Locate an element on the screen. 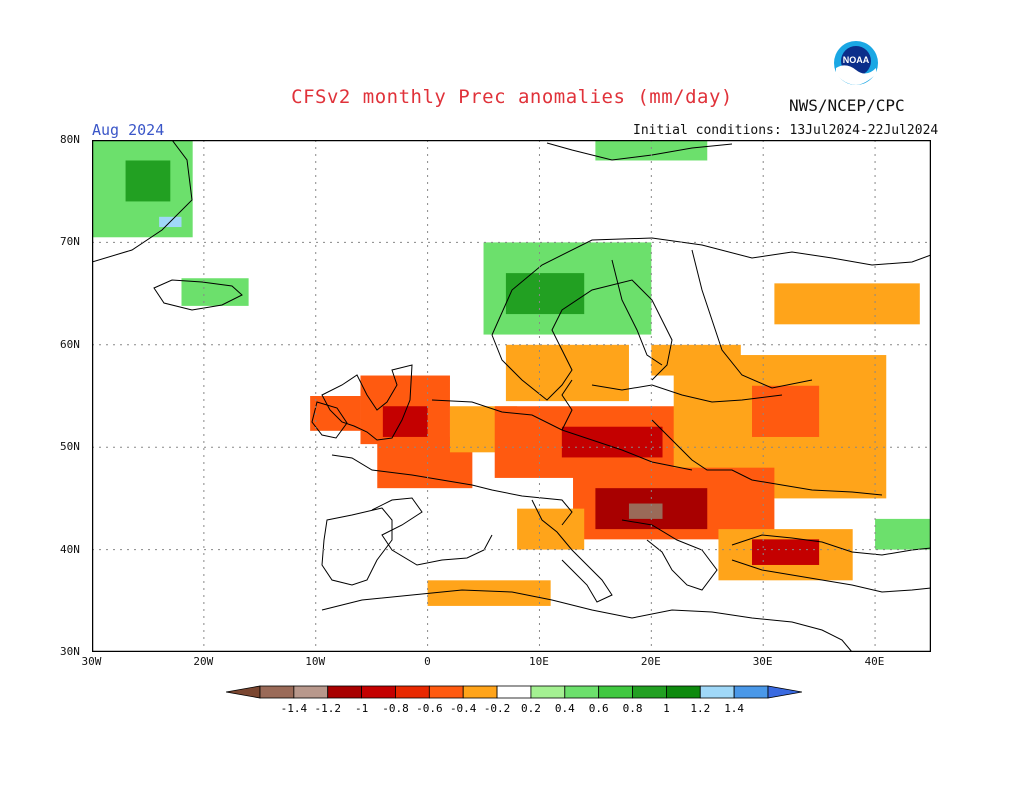  noaa-logo-text: NOAA is located at coordinates (856, 60).